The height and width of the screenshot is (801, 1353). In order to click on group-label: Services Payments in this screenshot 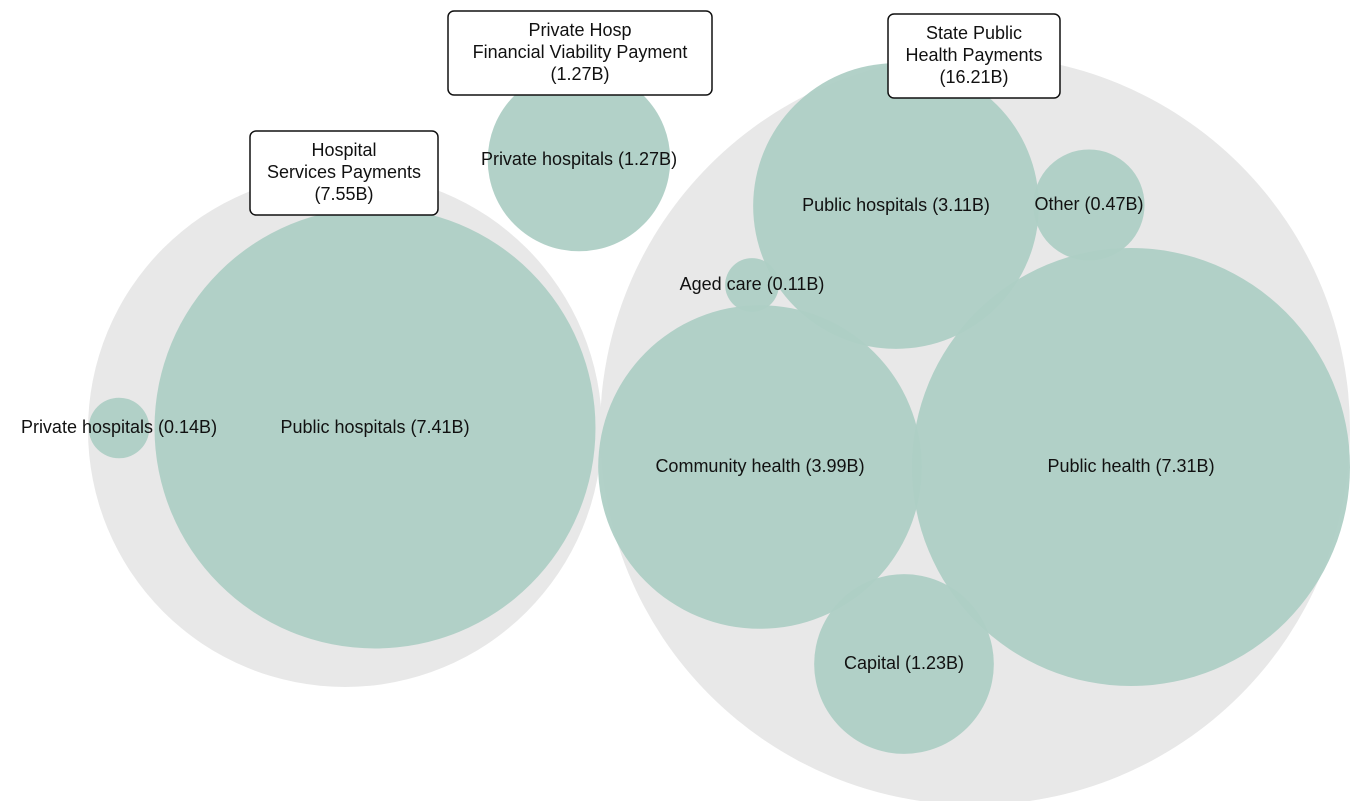, I will do `click(344, 172)`.